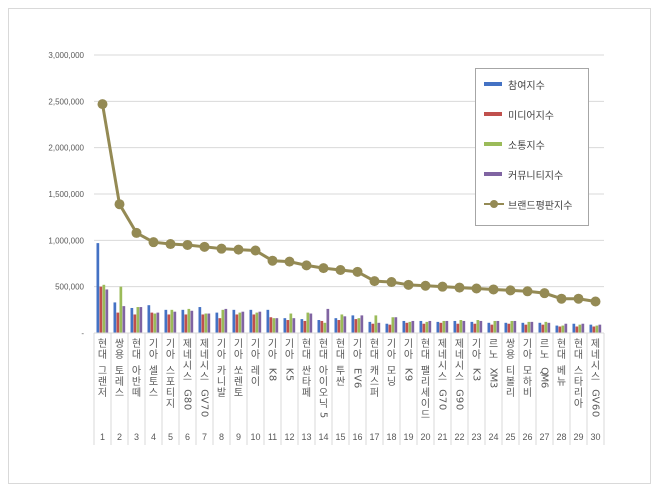 The image size is (660, 497). I want to click on svg-text: 7, so click(442, 400).